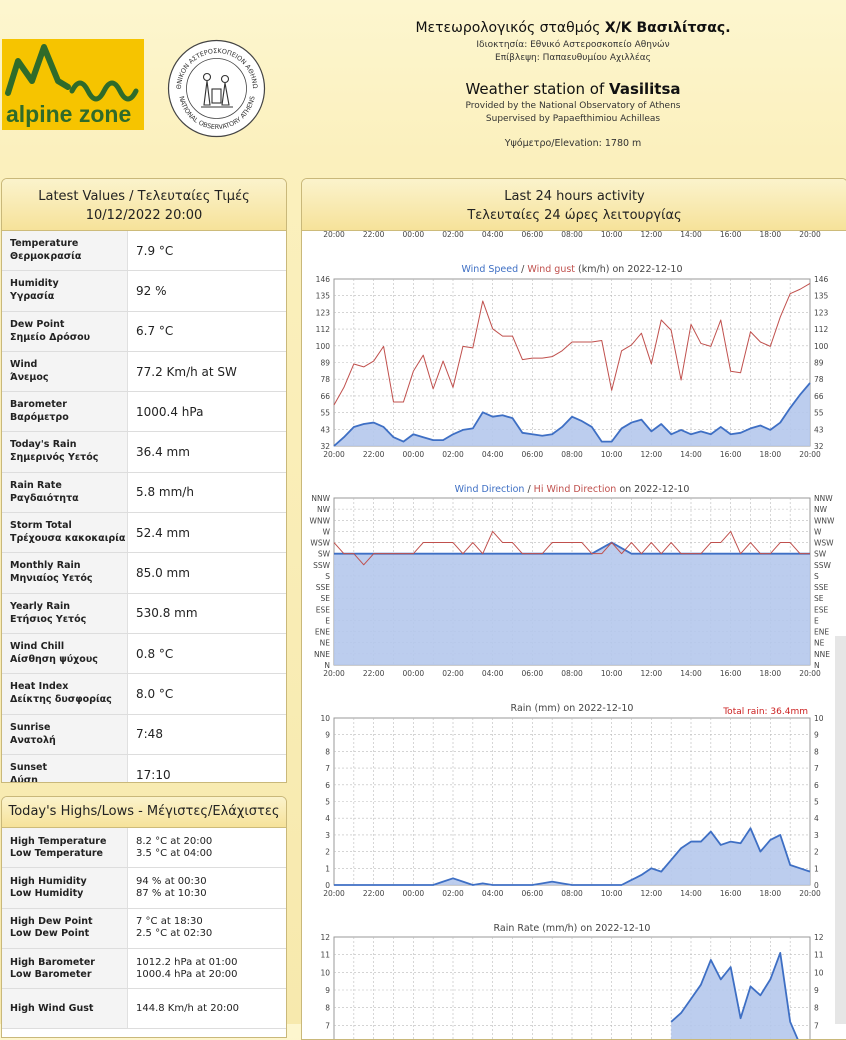  What do you see at coordinates (65, 768) in the screenshot?
I see `latest-row-label: Sunset Δύση` at bounding box center [65, 768].